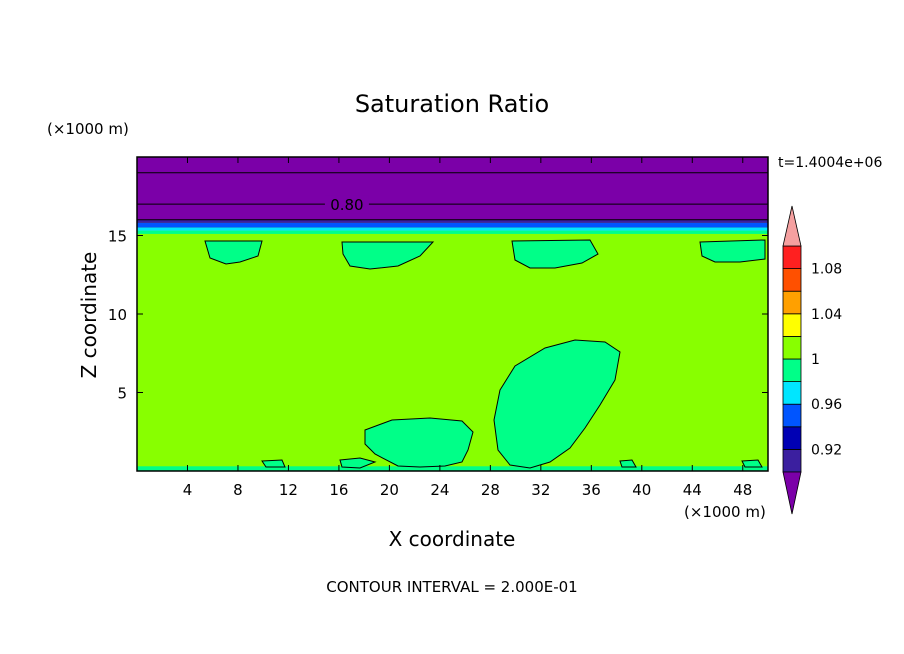 The image size is (904, 654). Describe the element at coordinates (490, 490) in the screenshot. I see `x-tick-label: 28` at that location.